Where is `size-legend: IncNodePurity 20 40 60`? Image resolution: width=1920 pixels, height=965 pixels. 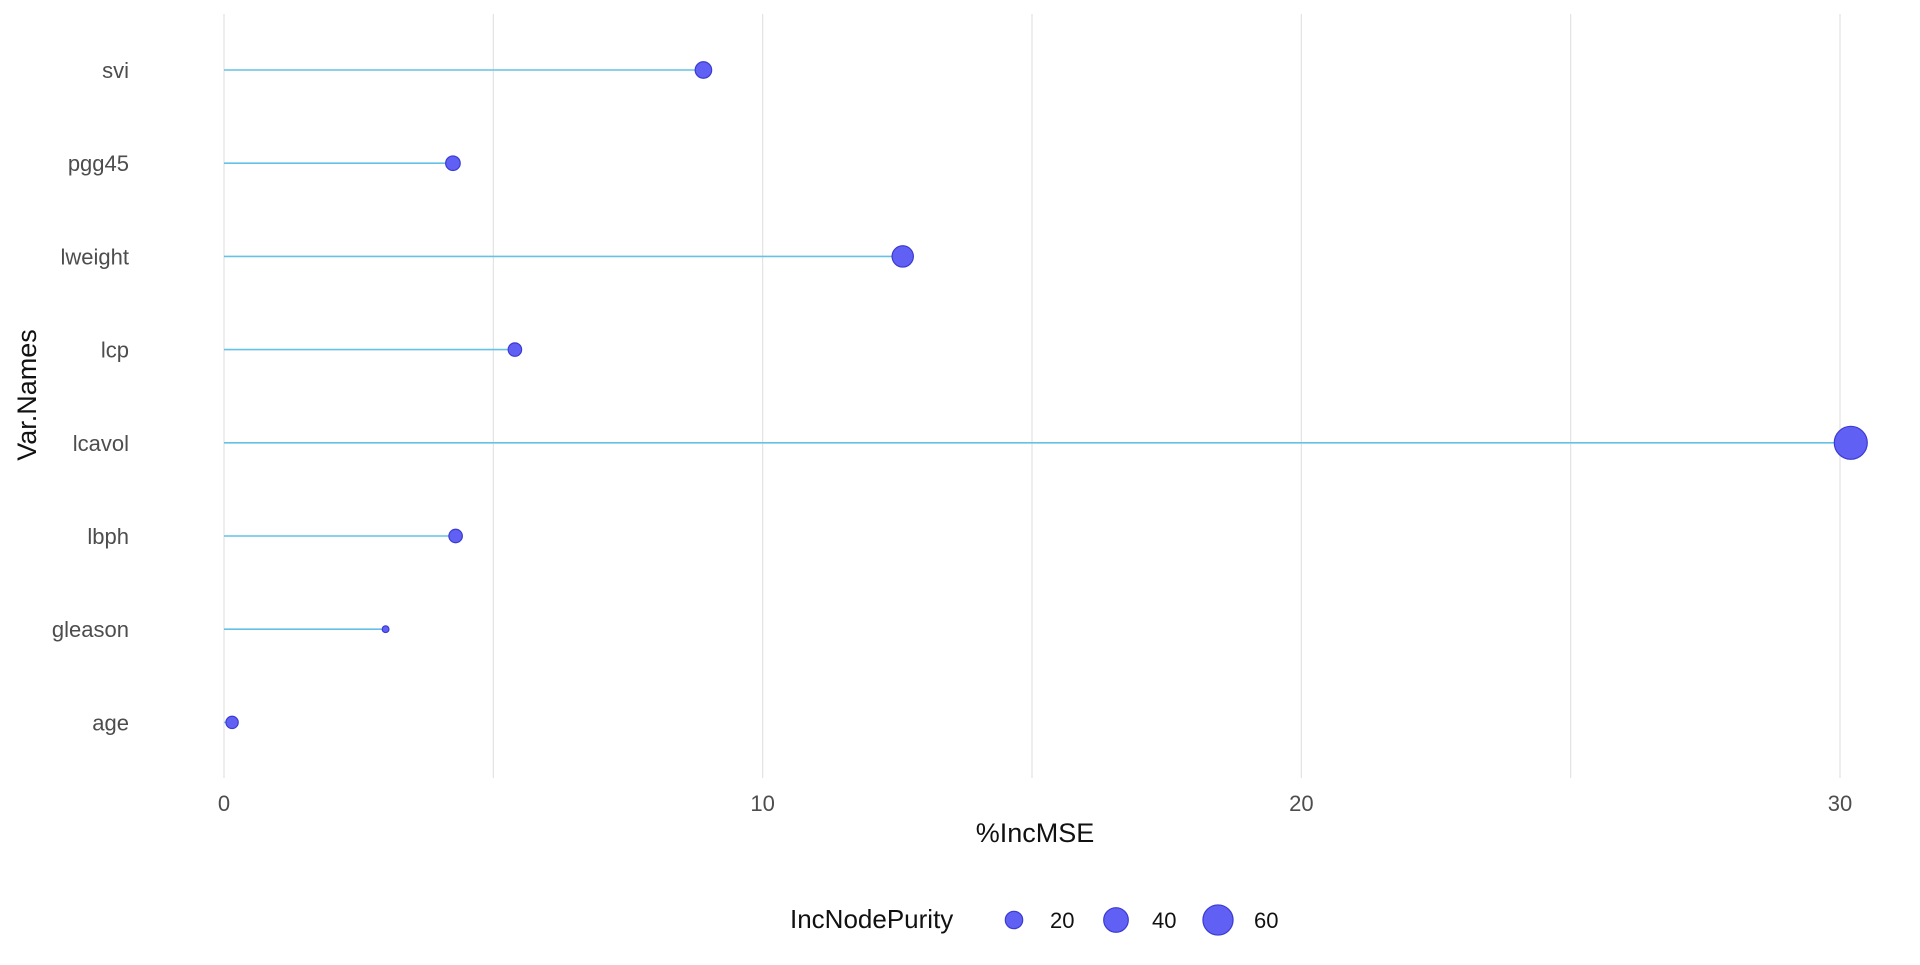 size-legend: IncNodePurity 20 40 60 is located at coordinates (1034, 920).